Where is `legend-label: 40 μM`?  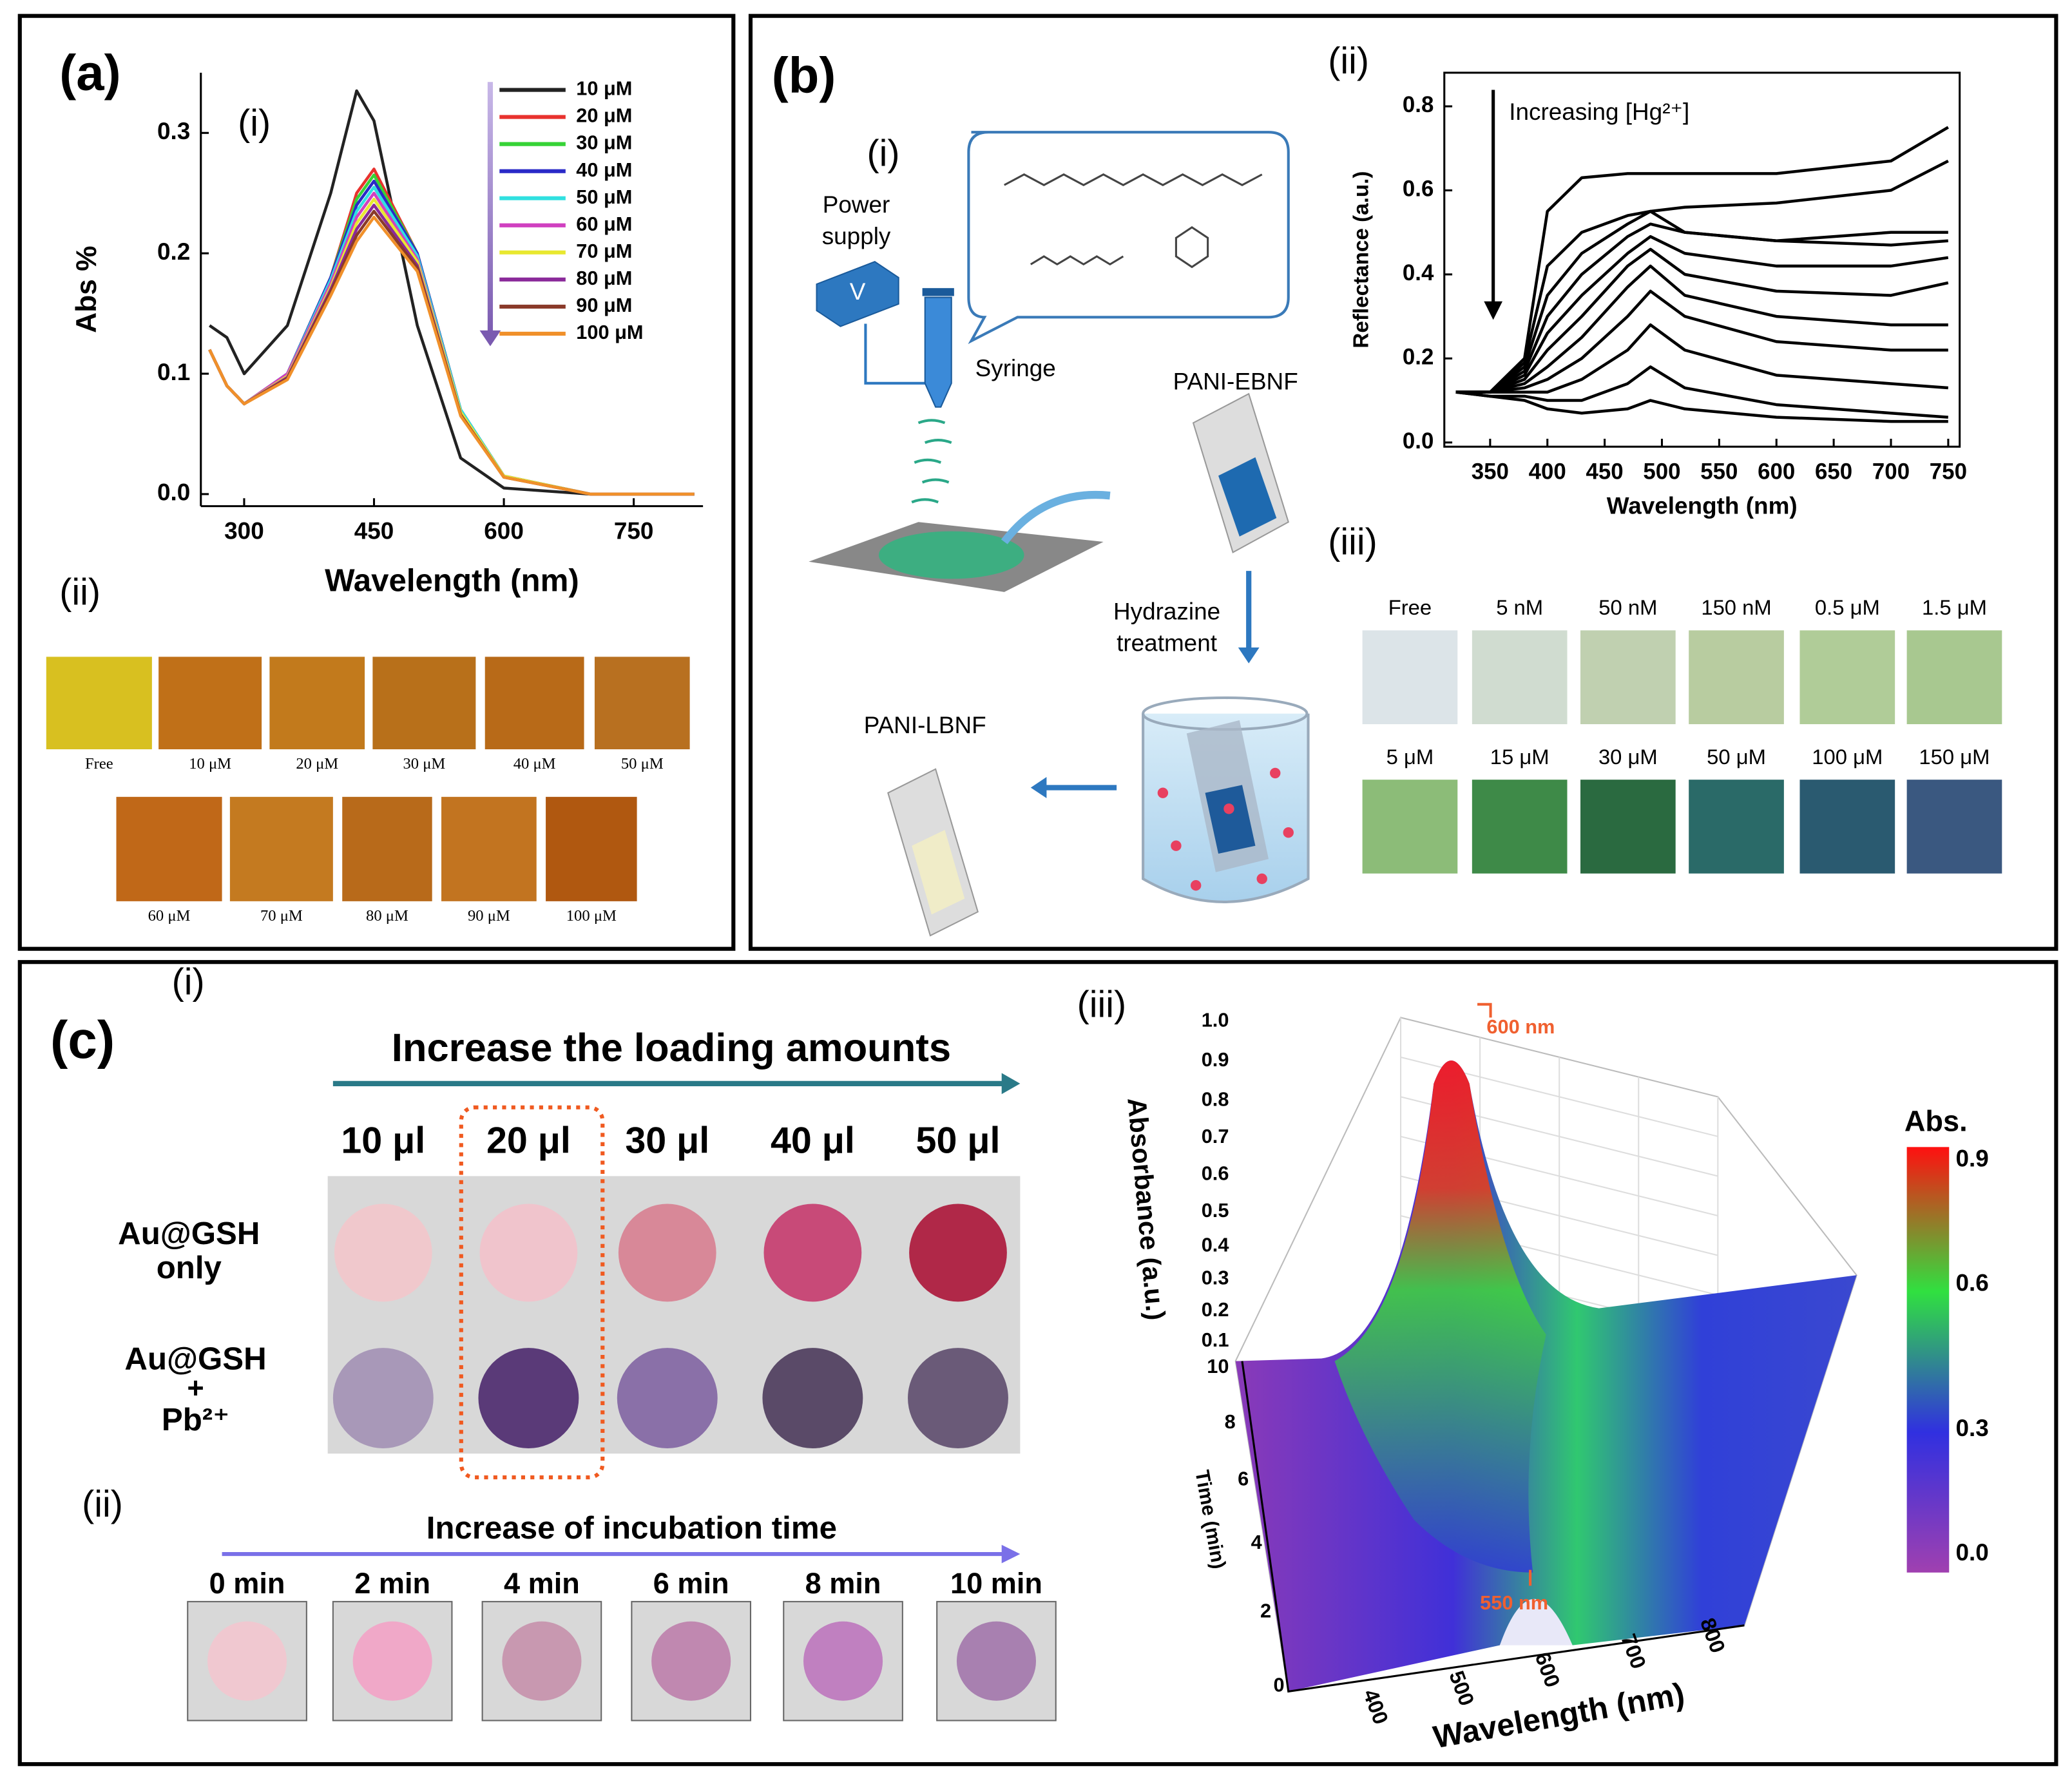
legend-label: 40 μM is located at coordinates (604, 169).